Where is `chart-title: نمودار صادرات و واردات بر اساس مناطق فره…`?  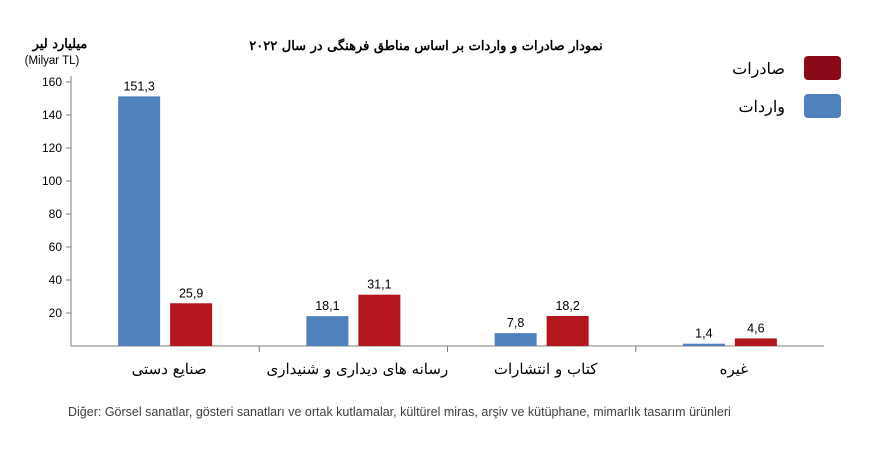 chart-title: نمودار صادرات و واردات بر اساس مناطق فره… is located at coordinates (425, 45).